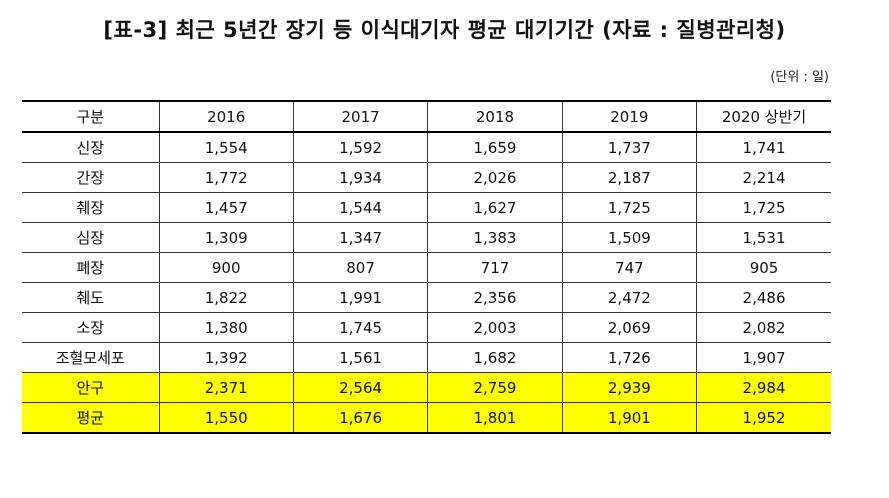 This screenshot has width=889, height=498. Describe the element at coordinates (91, 207) in the screenshot. I see `row-label: 췌장` at that location.